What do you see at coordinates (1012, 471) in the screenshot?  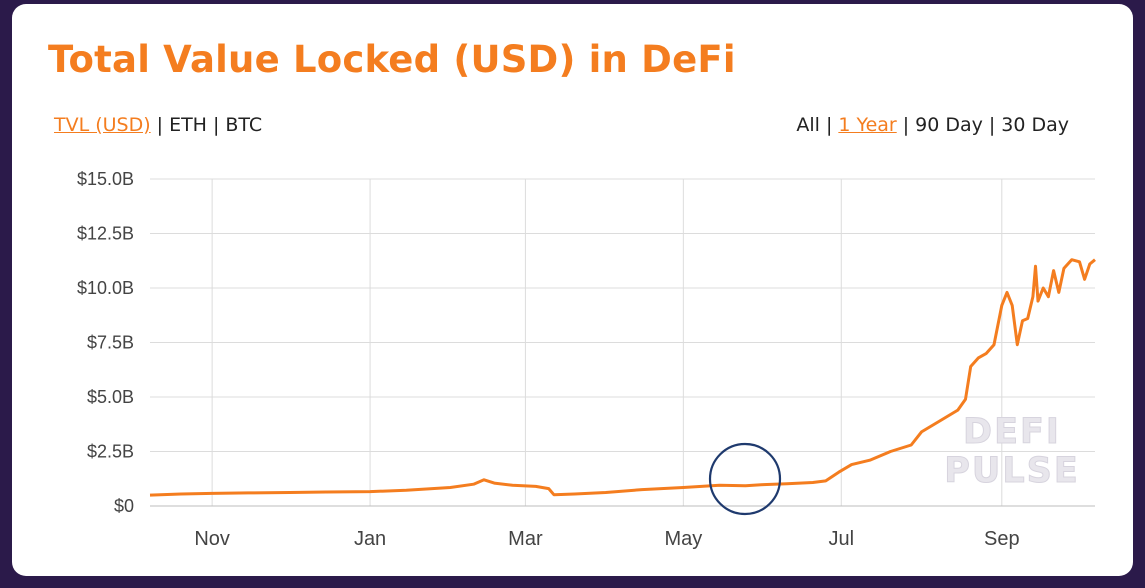 I see `watermark-line2: PULSE` at bounding box center [1012, 471].